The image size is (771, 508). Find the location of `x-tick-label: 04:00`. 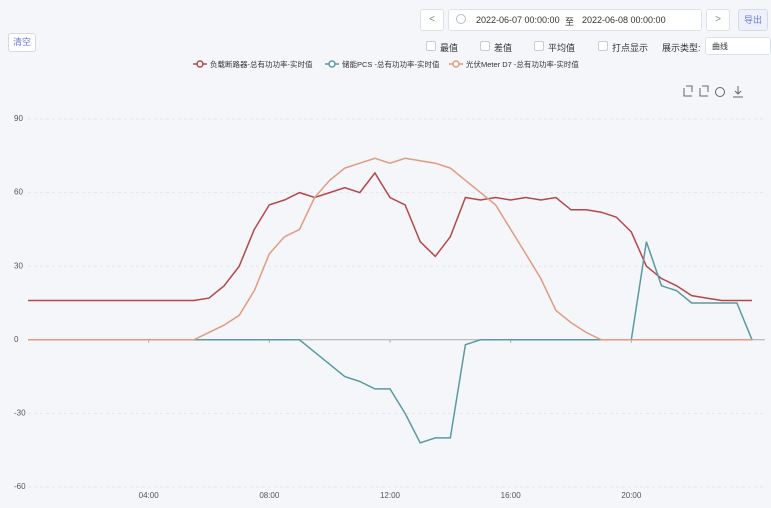

x-tick-label: 04:00 is located at coordinates (149, 495).